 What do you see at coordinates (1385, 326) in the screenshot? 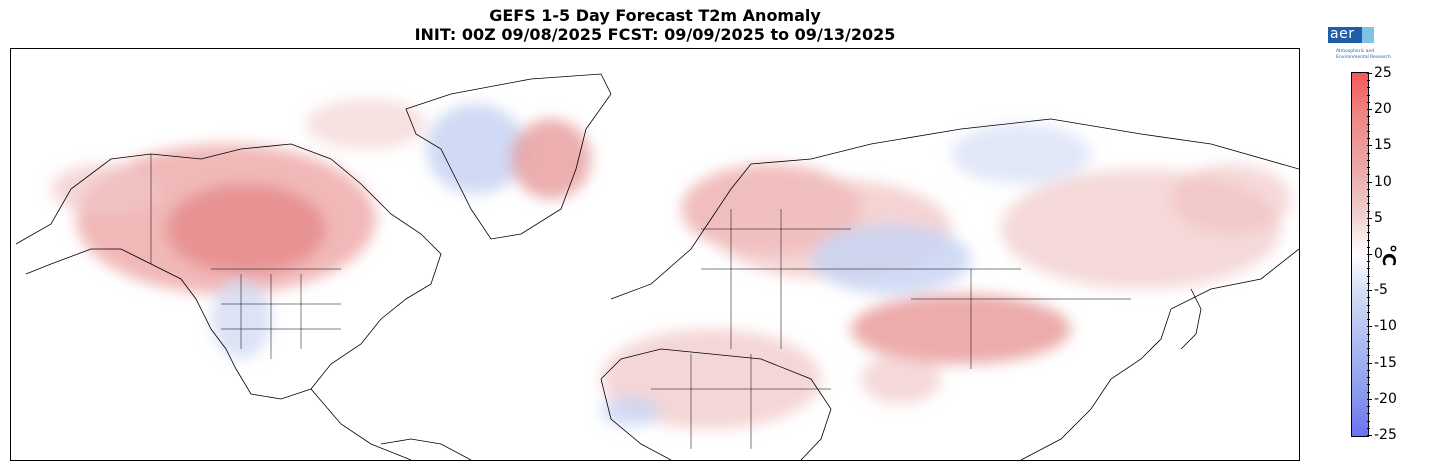
I see `colorbar-tick-label: -10` at bounding box center [1385, 326].